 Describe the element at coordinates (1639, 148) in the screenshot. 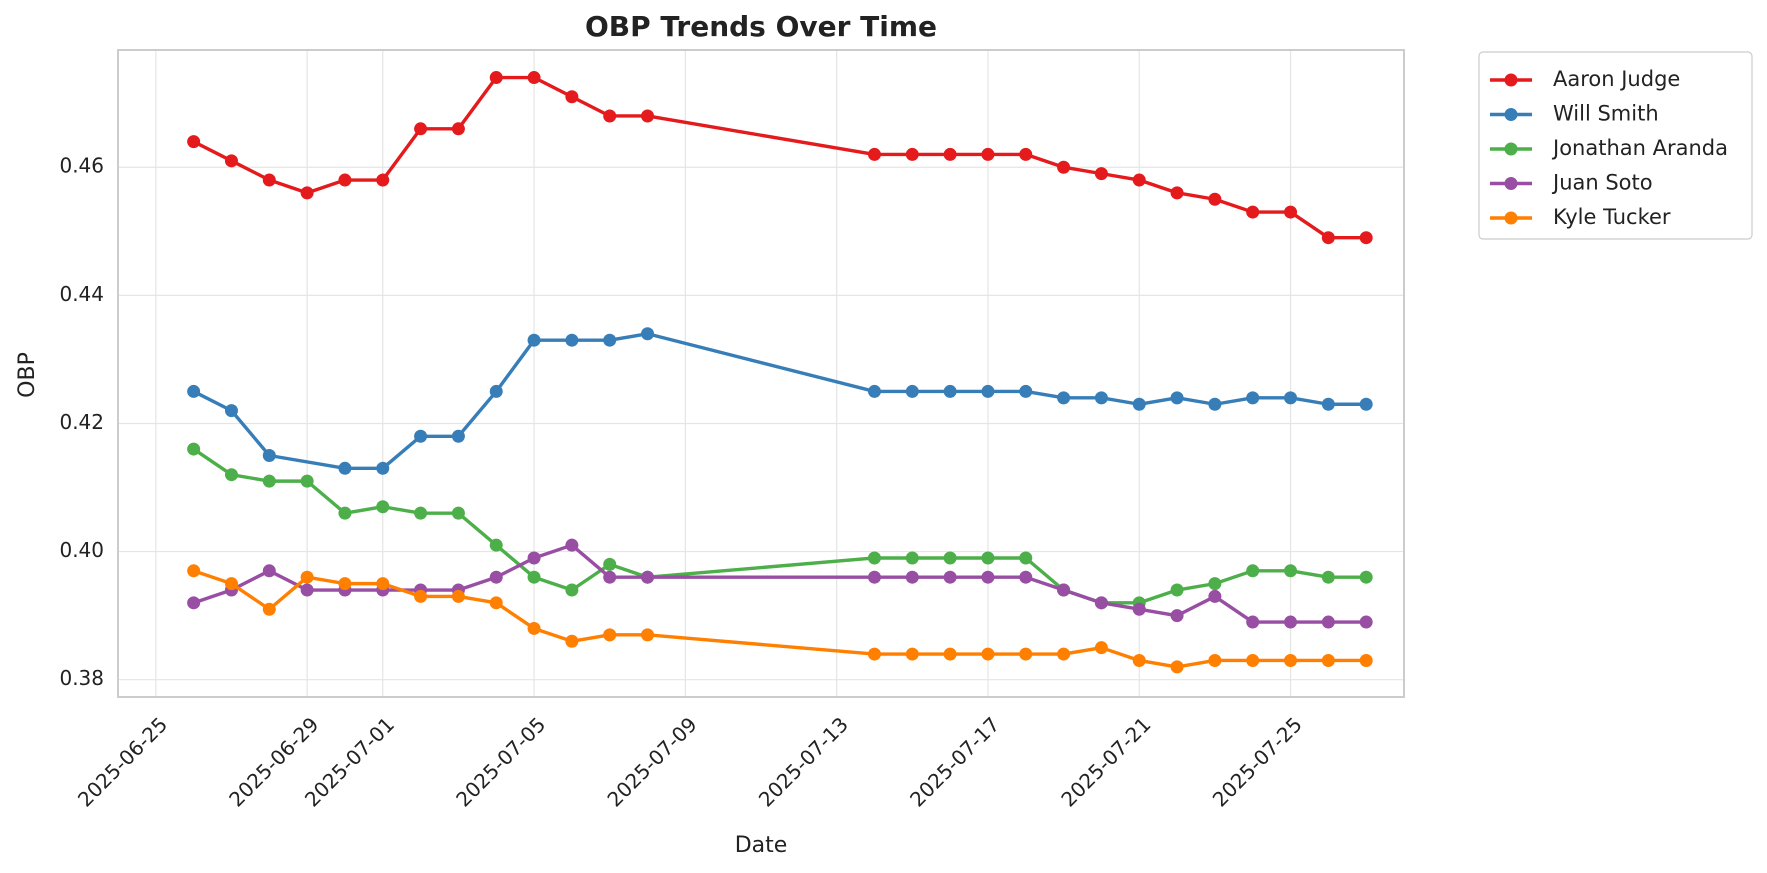

I see `legend-label: Jonathan Aranda` at that location.